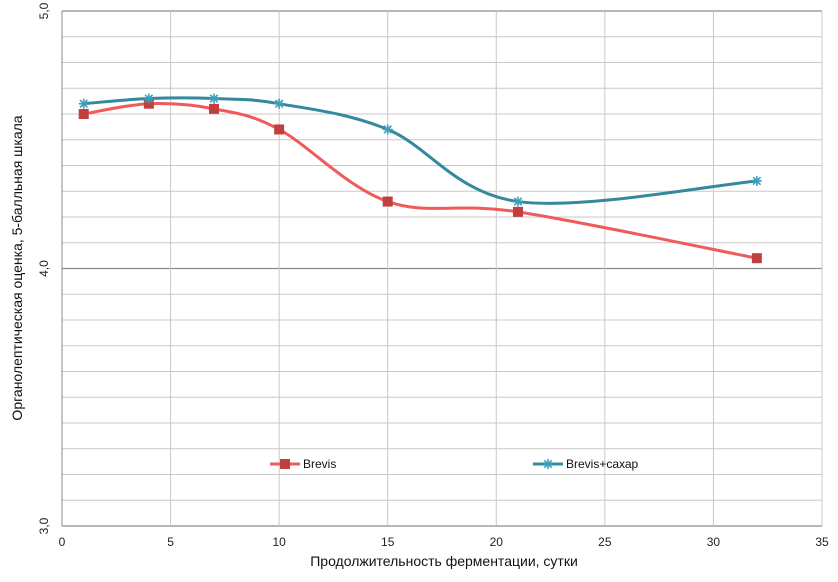 Image resolution: width=838 pixels, height=582 pixels. I want to click on x-tick-label: 35, so click(822, 542).